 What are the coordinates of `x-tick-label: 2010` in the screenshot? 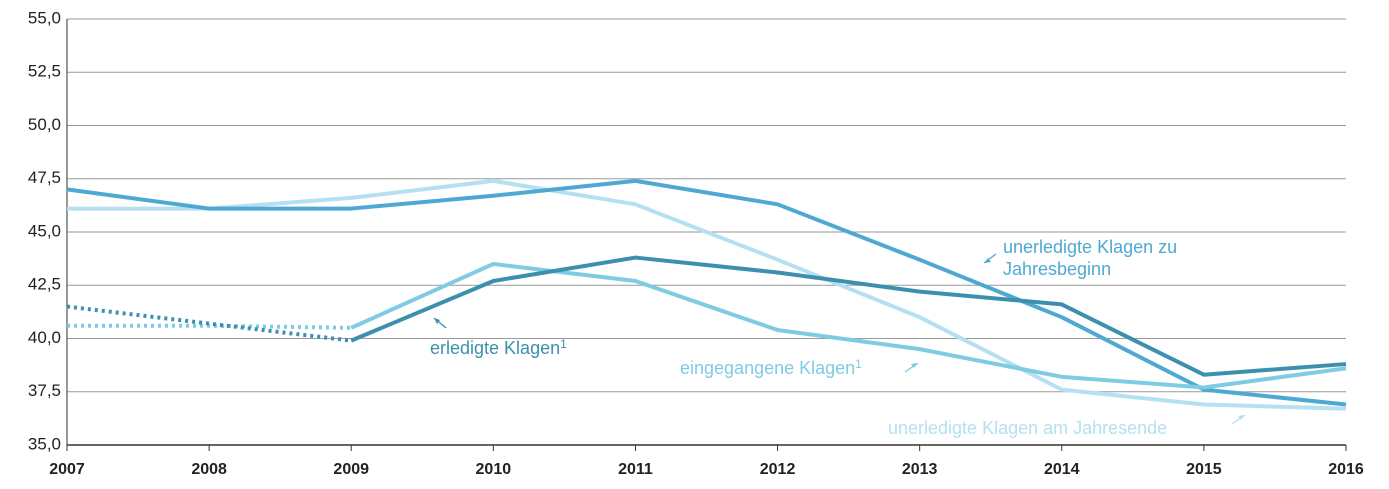 It's located at (494, 469).